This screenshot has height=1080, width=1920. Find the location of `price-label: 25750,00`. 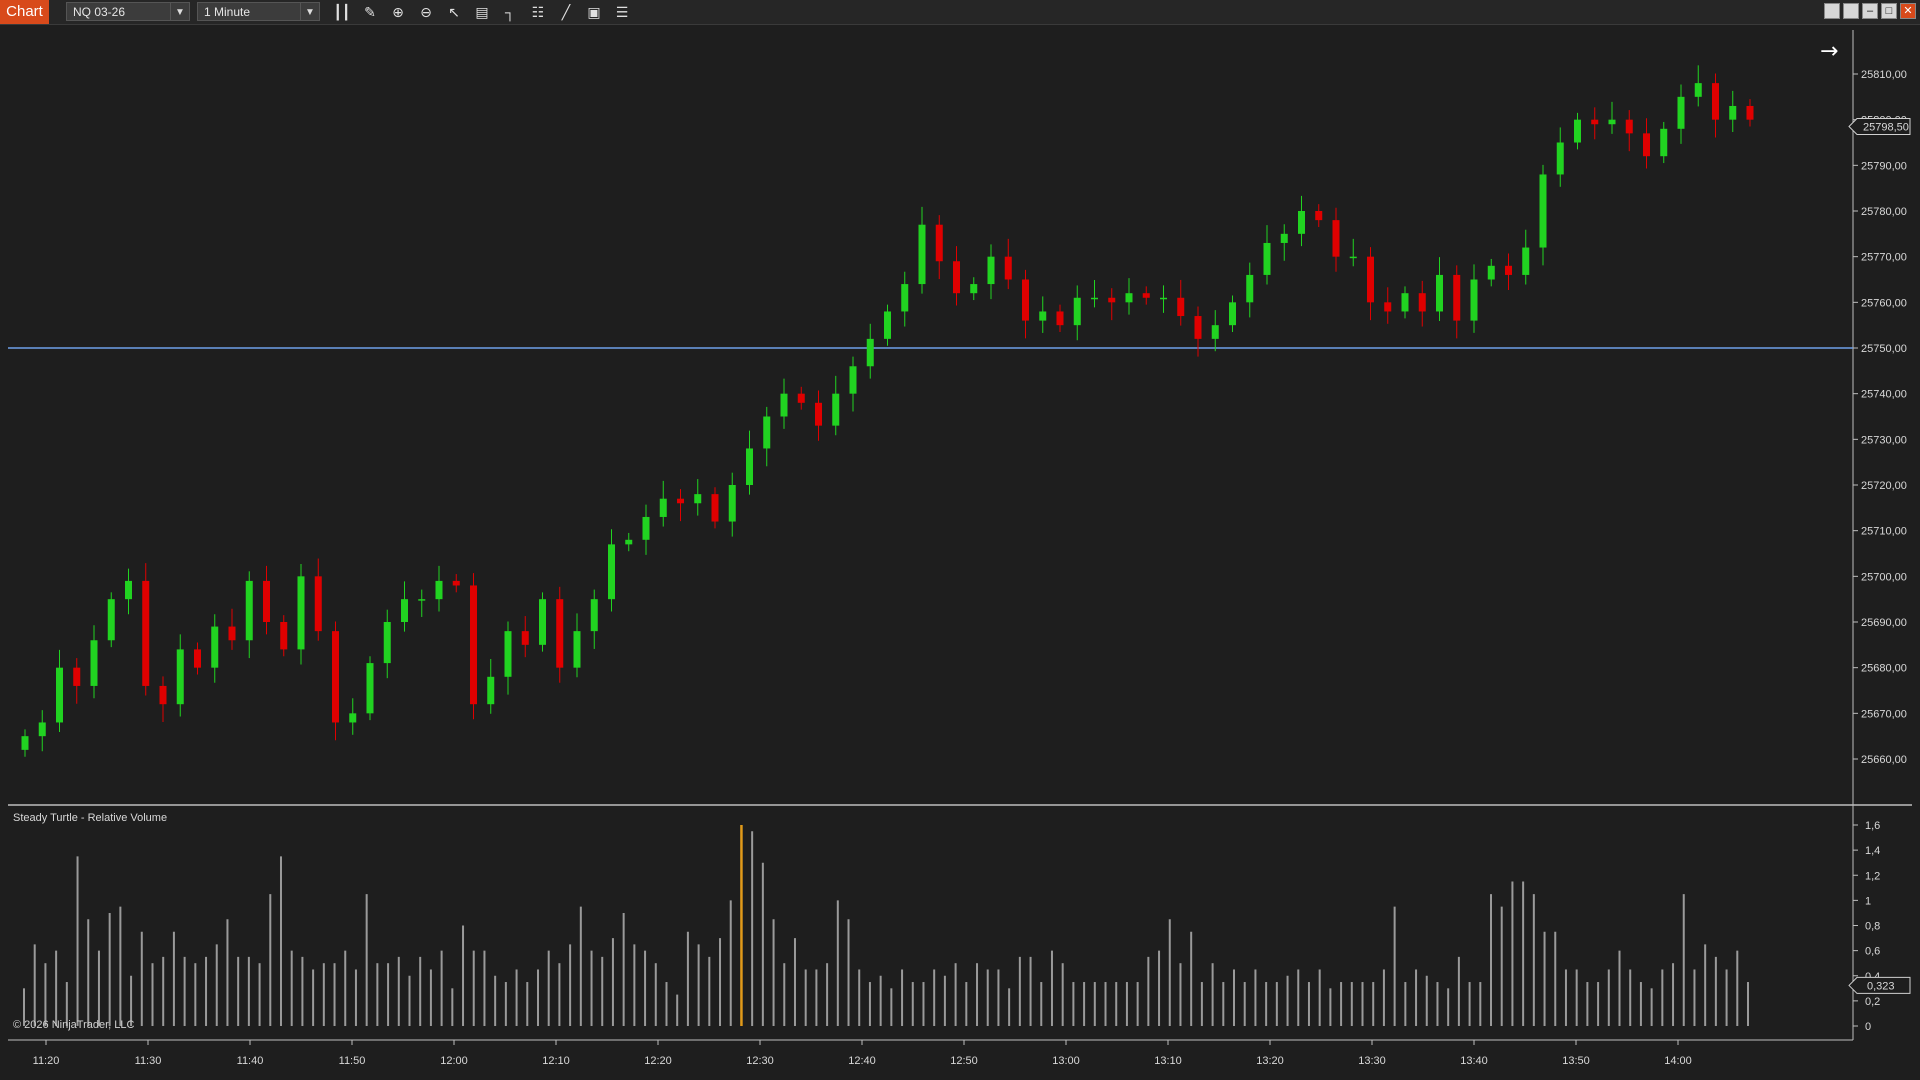

price-label: 25750,00 is located at coordinates (1884, 349).